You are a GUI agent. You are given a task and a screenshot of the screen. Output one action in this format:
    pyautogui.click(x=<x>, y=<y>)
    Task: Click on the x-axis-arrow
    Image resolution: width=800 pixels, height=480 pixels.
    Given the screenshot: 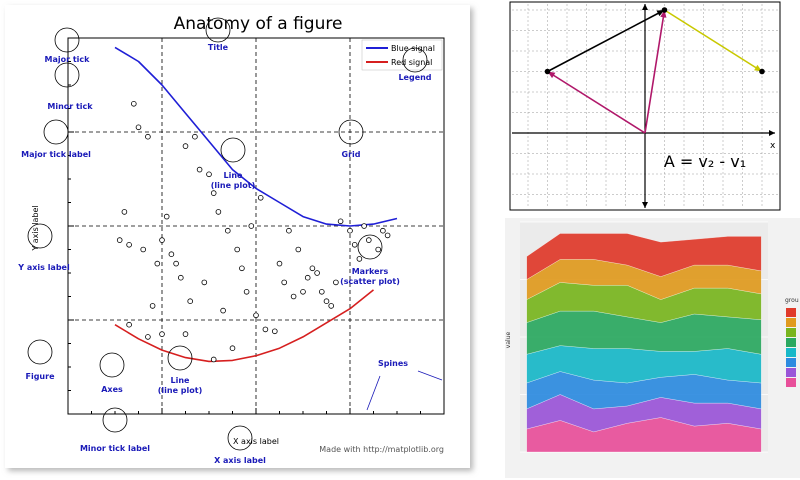 What is the action you would take?
    pyautogui.click(x=772, y=133)
    